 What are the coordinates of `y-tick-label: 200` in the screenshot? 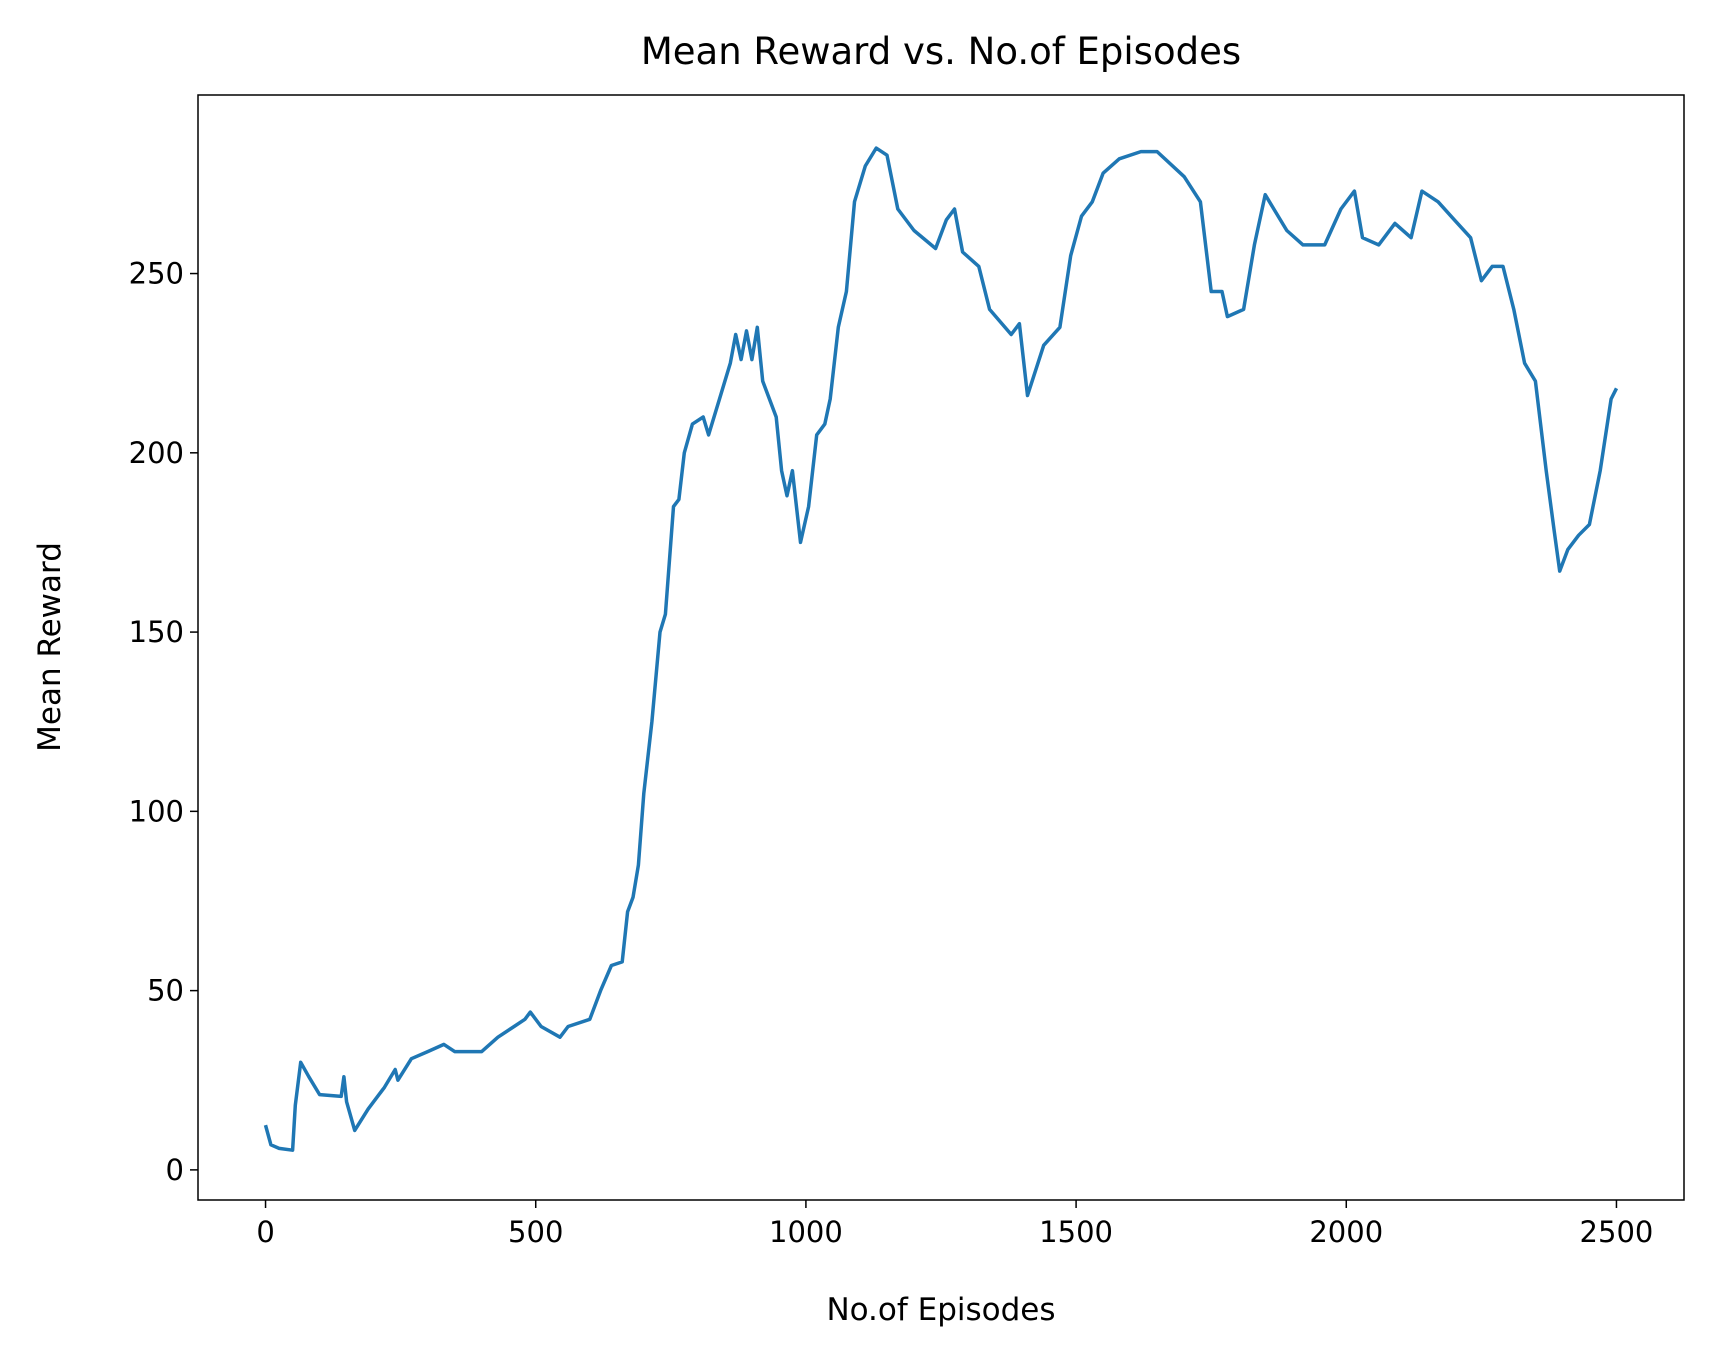 It's located at (156, 453).